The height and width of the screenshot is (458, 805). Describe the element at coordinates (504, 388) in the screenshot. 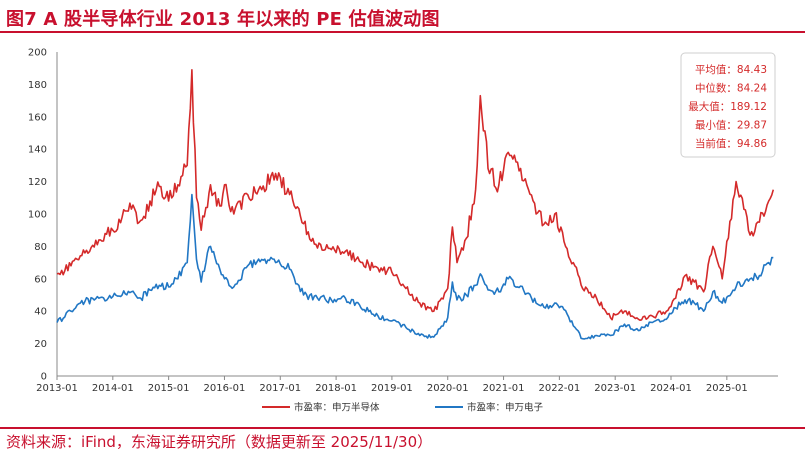

I see `x-tick-label: 2021-01` at that location.